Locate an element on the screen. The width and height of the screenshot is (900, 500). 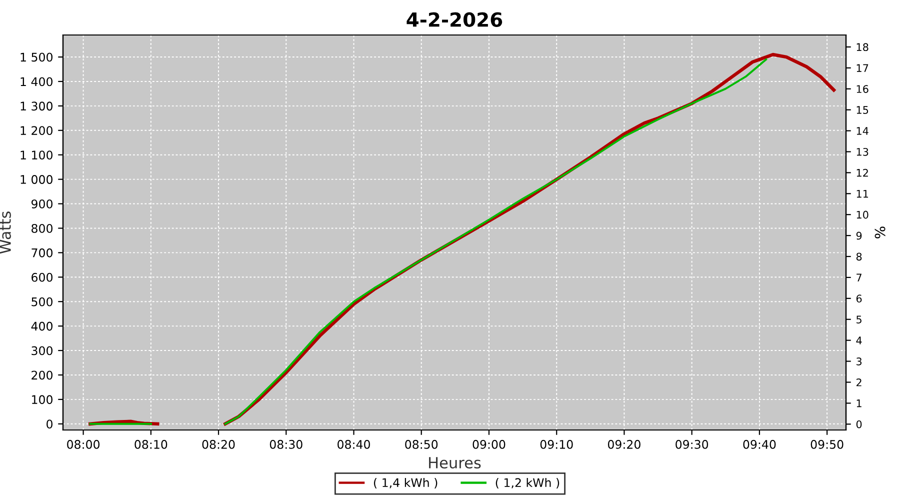
y-tick-label: 900 is located at coordinates (41, 203).